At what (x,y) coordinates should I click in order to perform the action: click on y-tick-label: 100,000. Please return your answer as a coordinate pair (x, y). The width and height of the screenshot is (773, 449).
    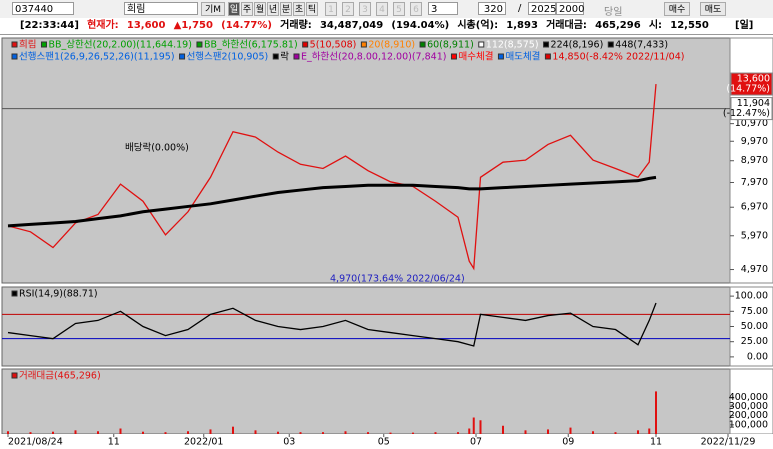
    Looking at the image, I should click on (748, 424).